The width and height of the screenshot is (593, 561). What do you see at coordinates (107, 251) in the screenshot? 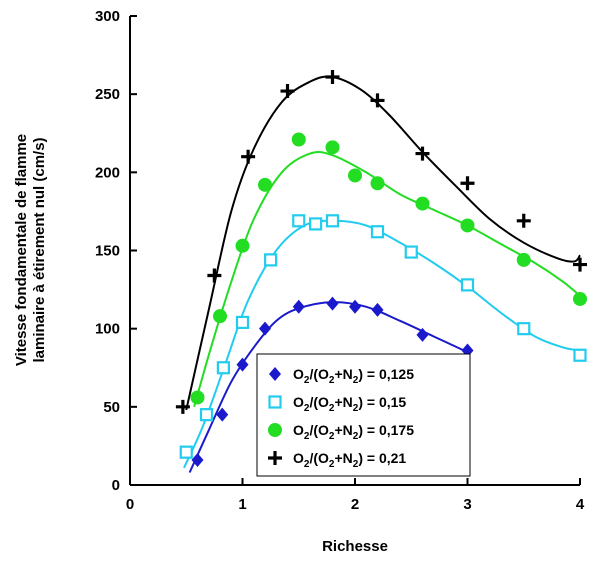
I see `y-tick-label: 150` at bounding box center [107, 251].